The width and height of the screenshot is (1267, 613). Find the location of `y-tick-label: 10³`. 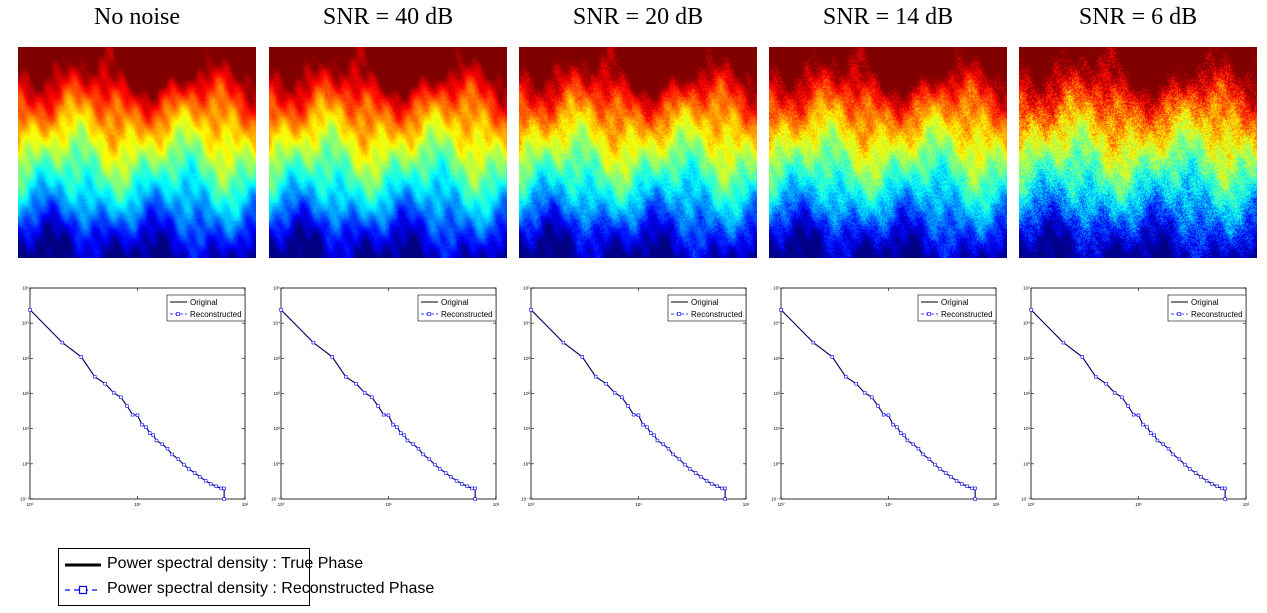

y-tick-label: 10³ is located at coordinates (776, 358).